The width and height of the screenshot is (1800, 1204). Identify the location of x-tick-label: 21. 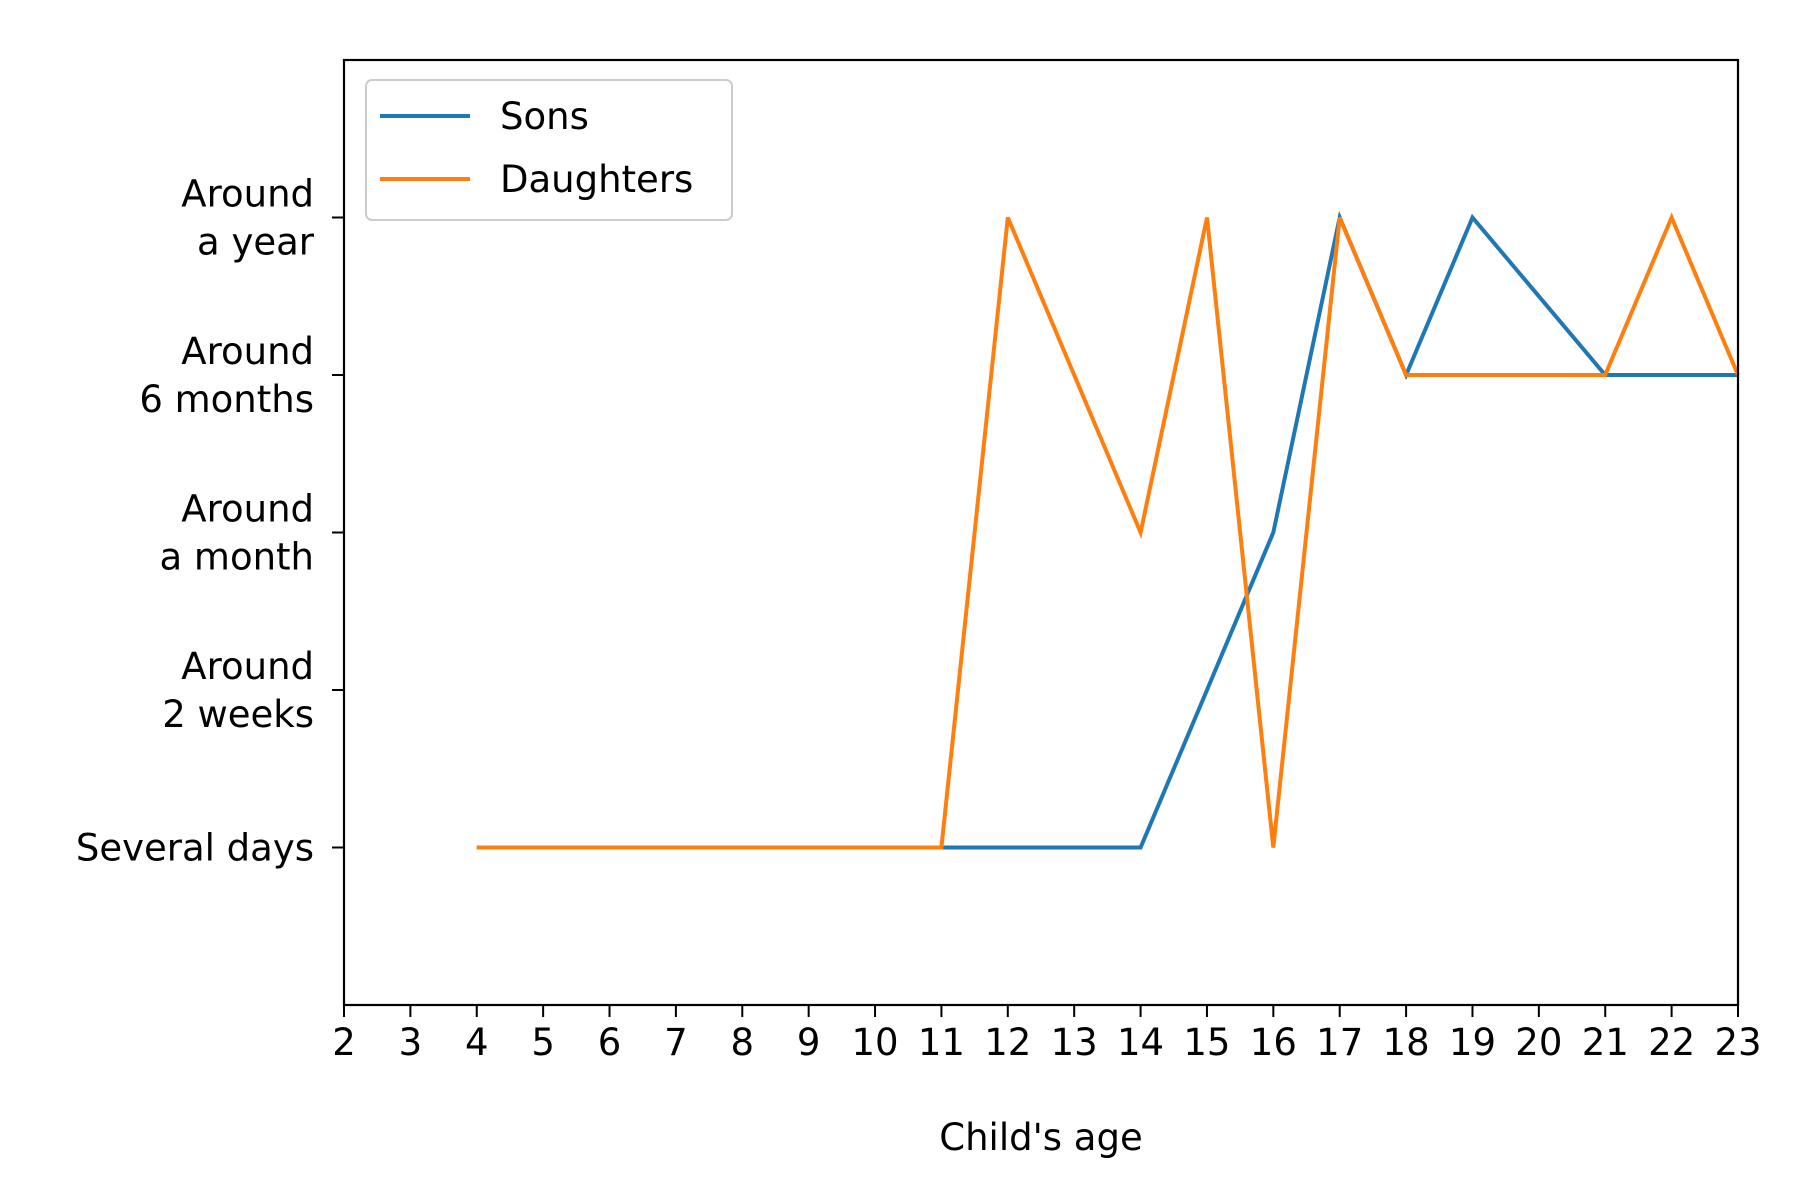
(1605, 1042).